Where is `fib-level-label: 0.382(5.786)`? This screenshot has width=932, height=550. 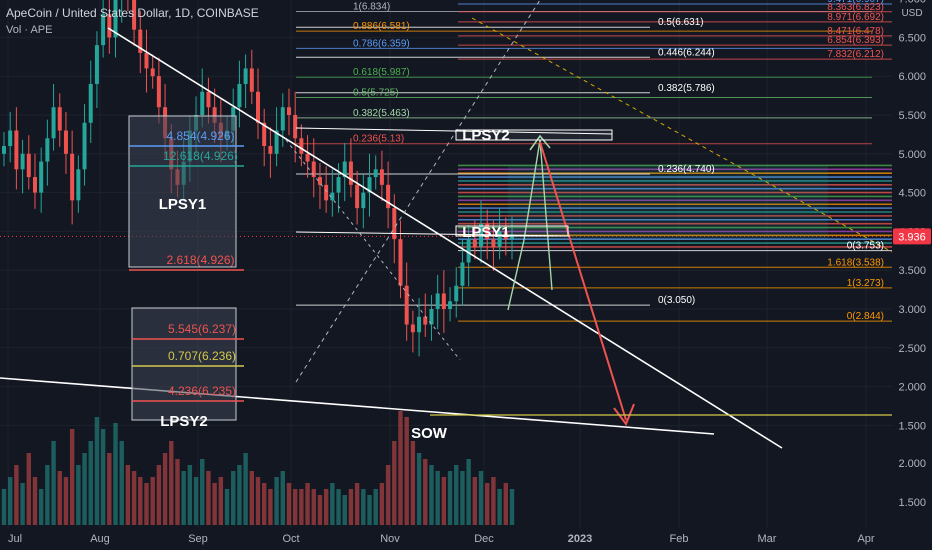
fib-level-label: 0.382(5.786) is located at coordinates (686, 88).